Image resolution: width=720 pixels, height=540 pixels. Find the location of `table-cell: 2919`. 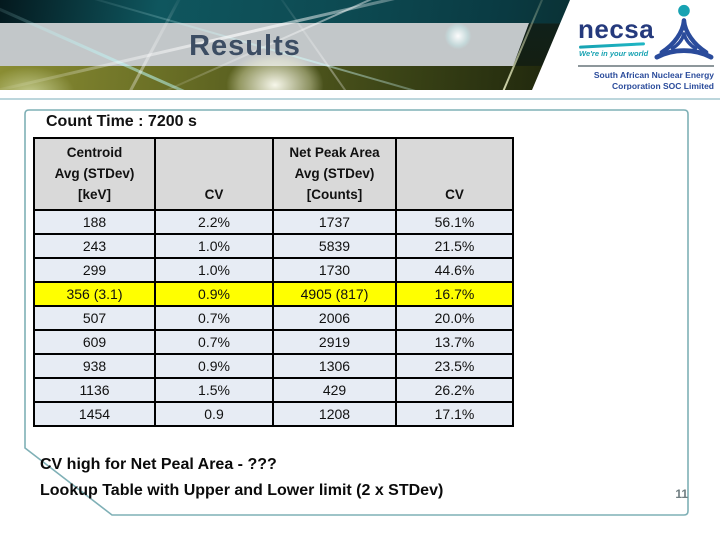

table-cell: 2919 is located at coordinates (334, 342).